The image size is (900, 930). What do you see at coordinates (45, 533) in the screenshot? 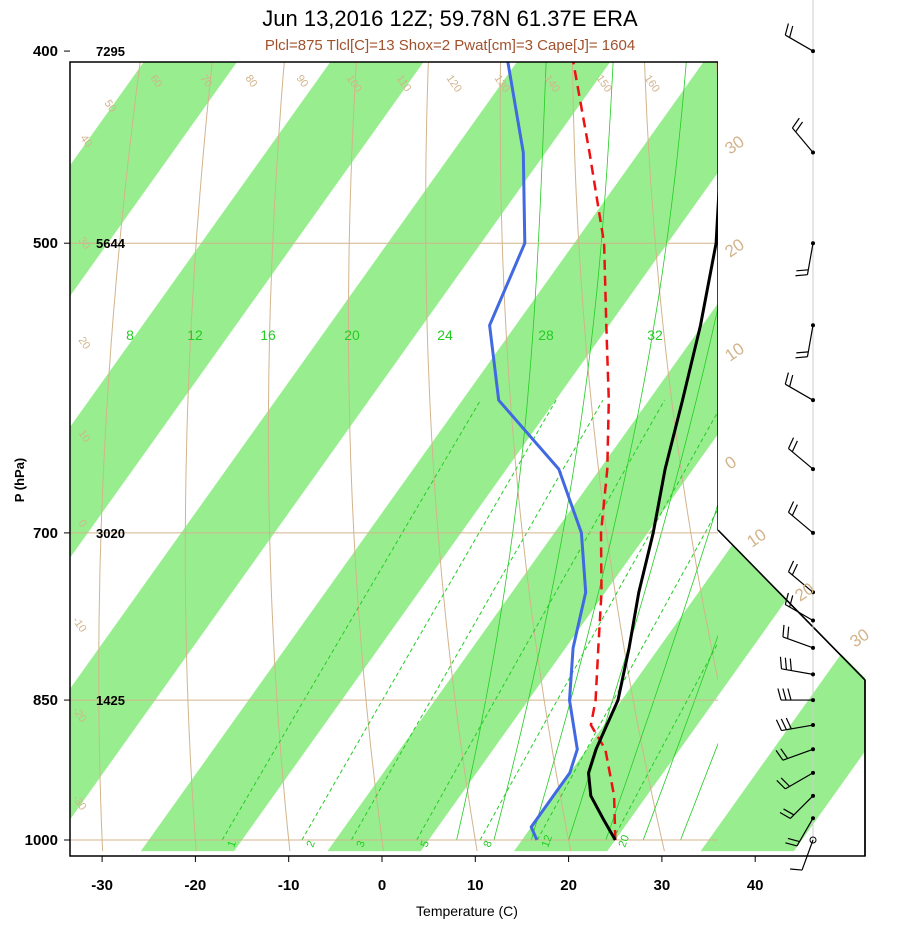
I see `y-tick-label: 700` at bounding box center [45, 533].